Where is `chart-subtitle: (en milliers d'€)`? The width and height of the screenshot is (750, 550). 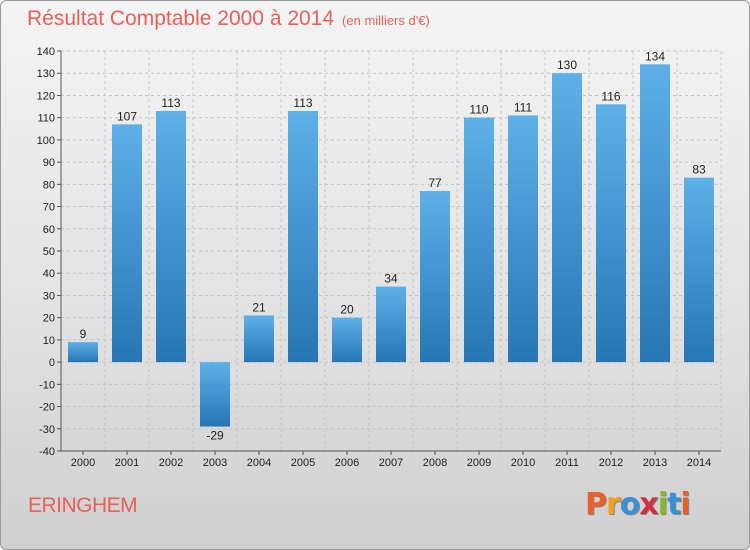
chart-subtitle: (en milliers d'€) is located at coordinates (386, 20).